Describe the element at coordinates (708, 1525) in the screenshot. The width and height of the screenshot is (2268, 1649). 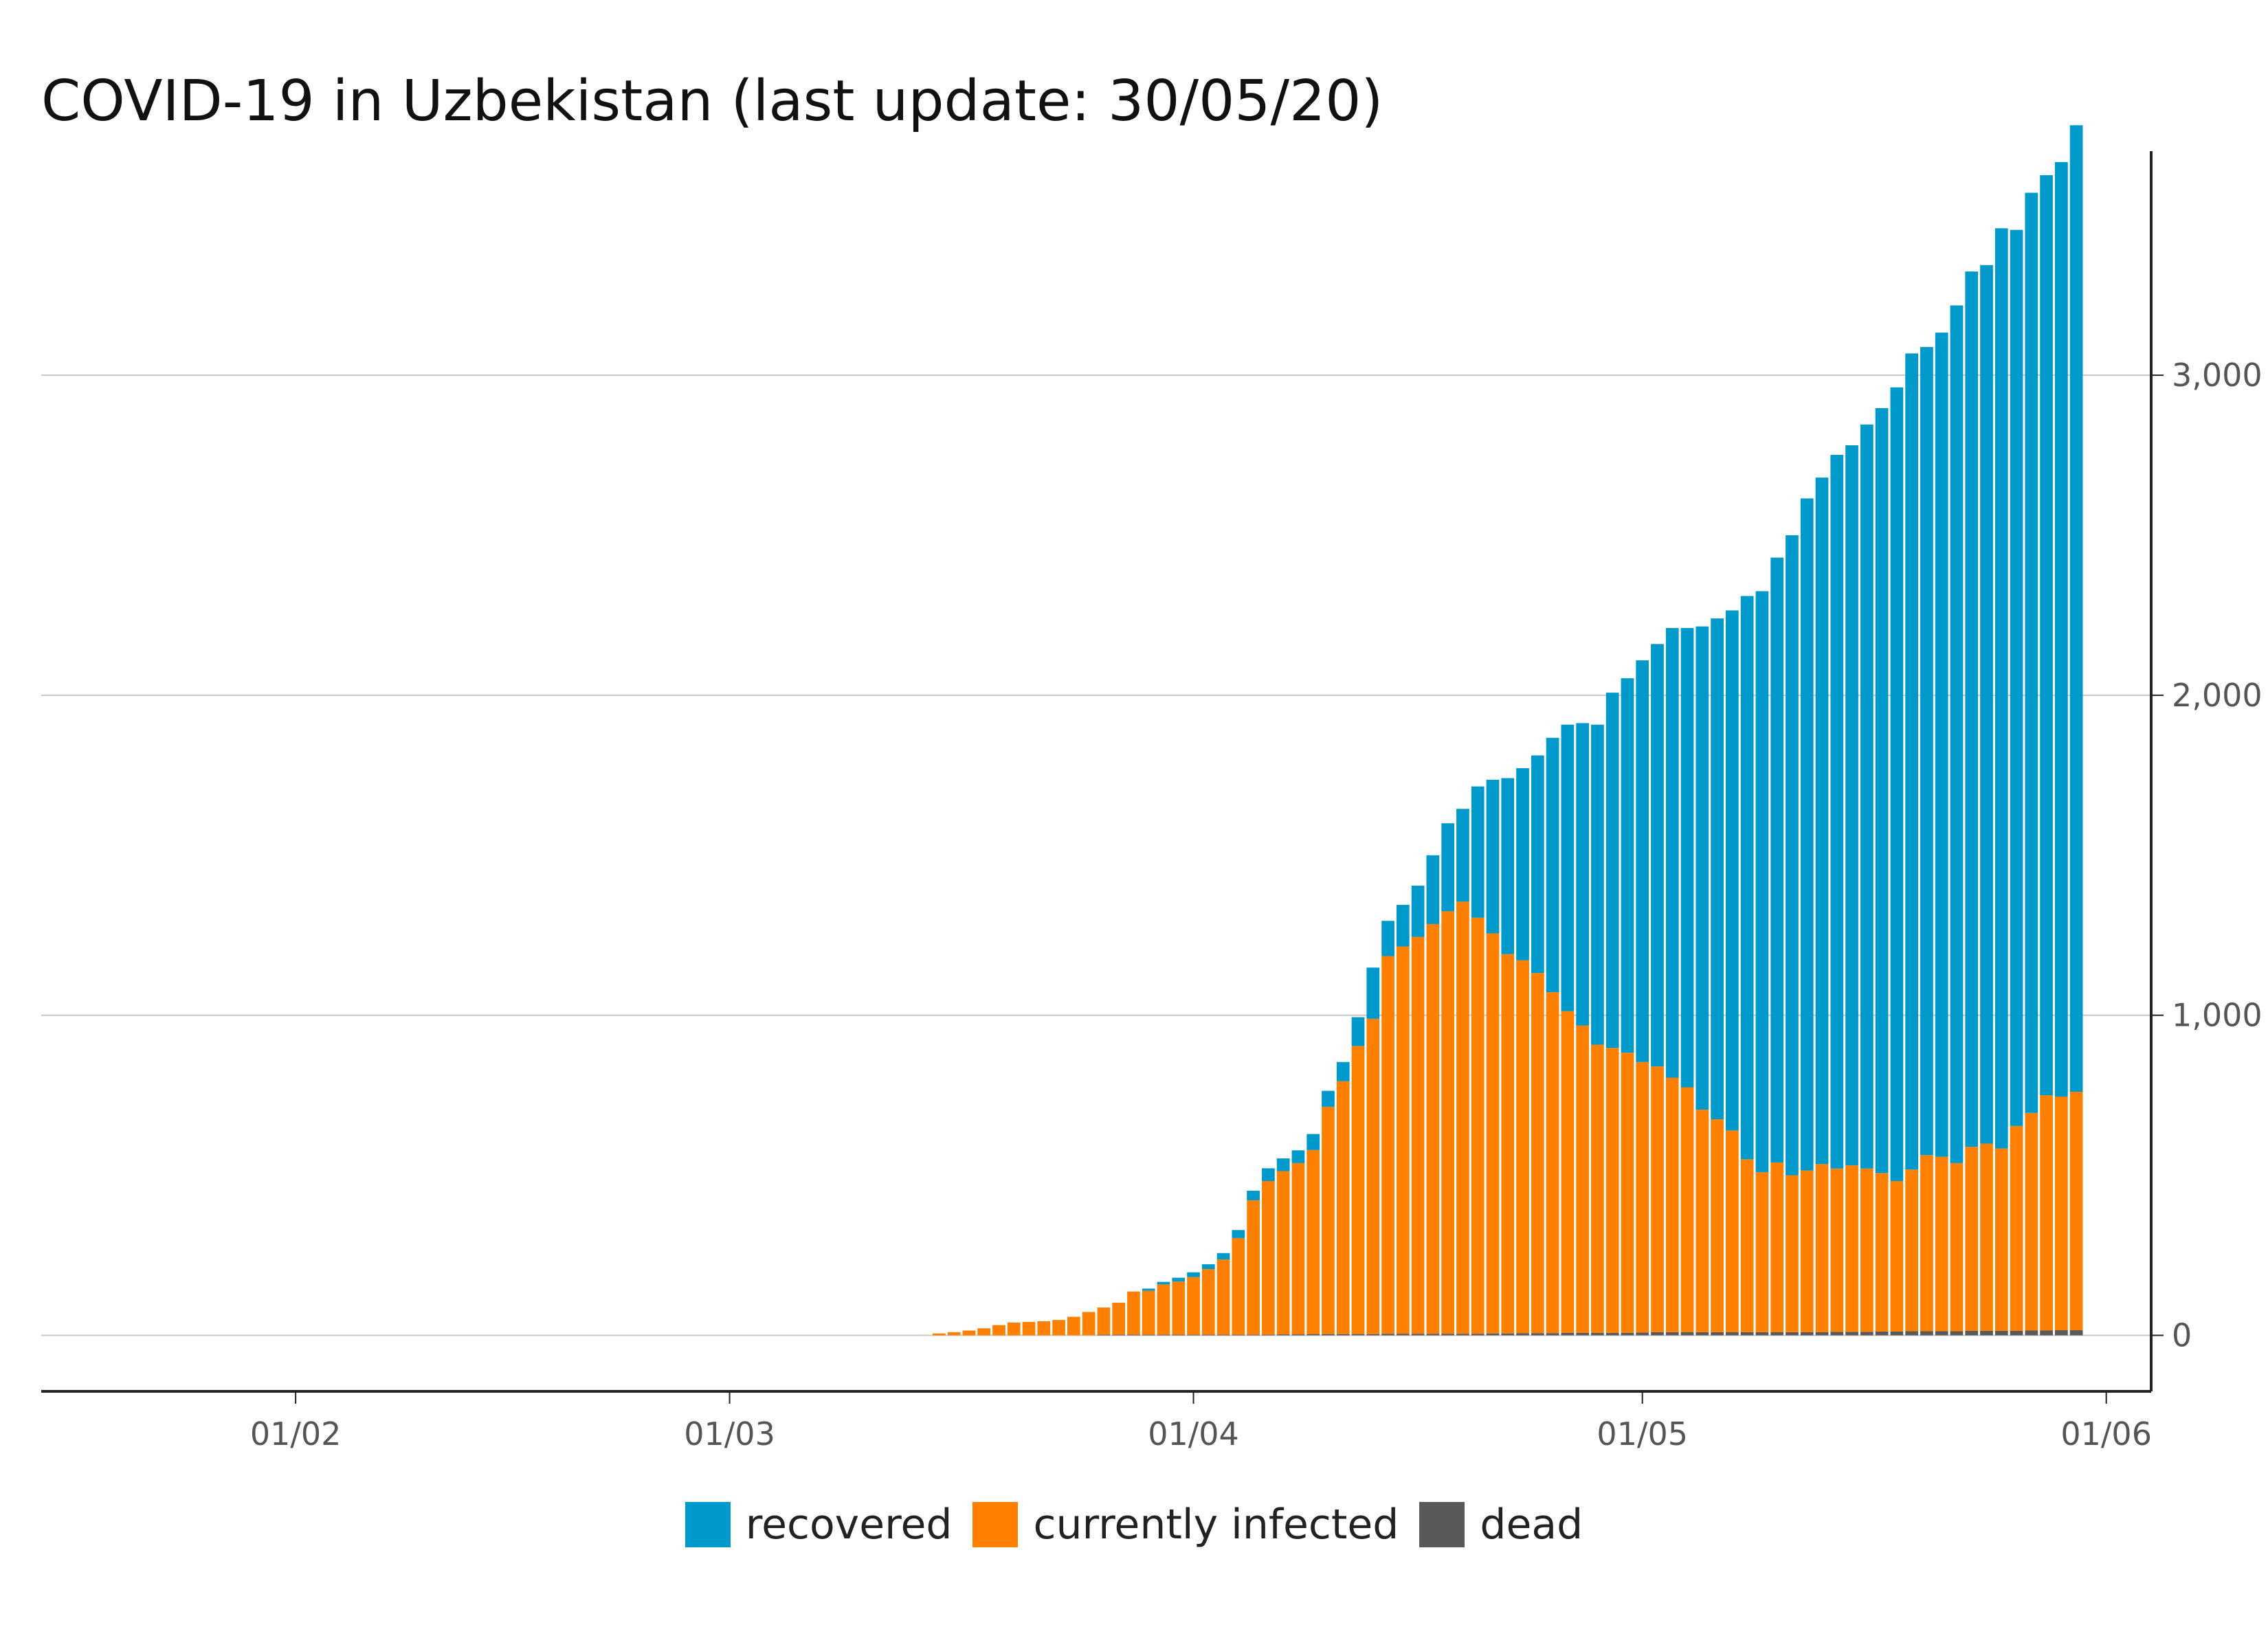
I see `legend-swatch` at that location.